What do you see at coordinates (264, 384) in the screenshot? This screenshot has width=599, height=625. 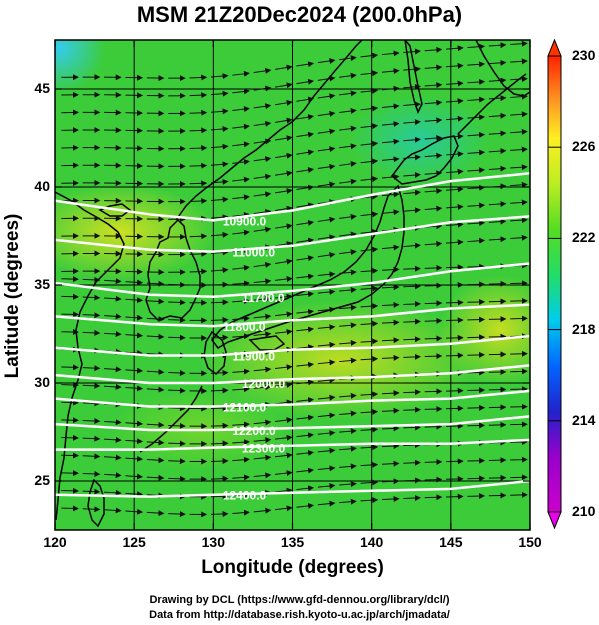 I see `contour-label: 12000.0` at bounding box center [264, 384].